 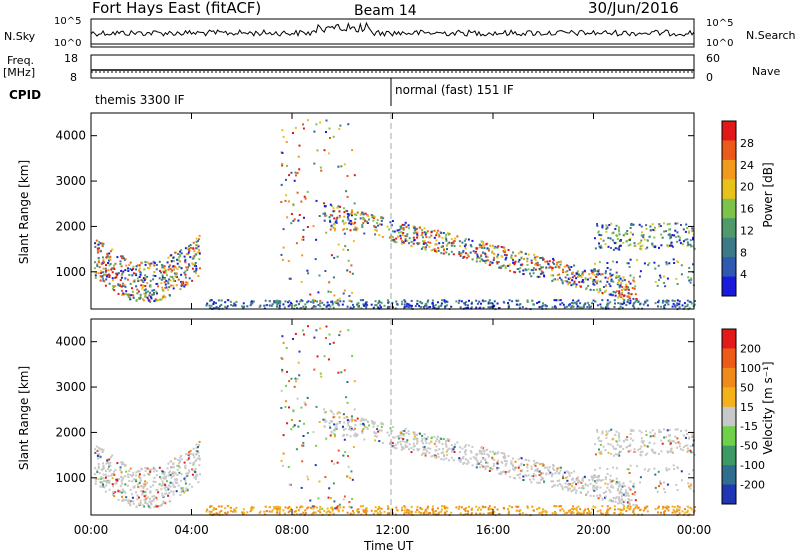 What do you see at coordinates (729, 208) in the screenshot?
I see `colorbar-swatch` at bounding box center [729, 208].